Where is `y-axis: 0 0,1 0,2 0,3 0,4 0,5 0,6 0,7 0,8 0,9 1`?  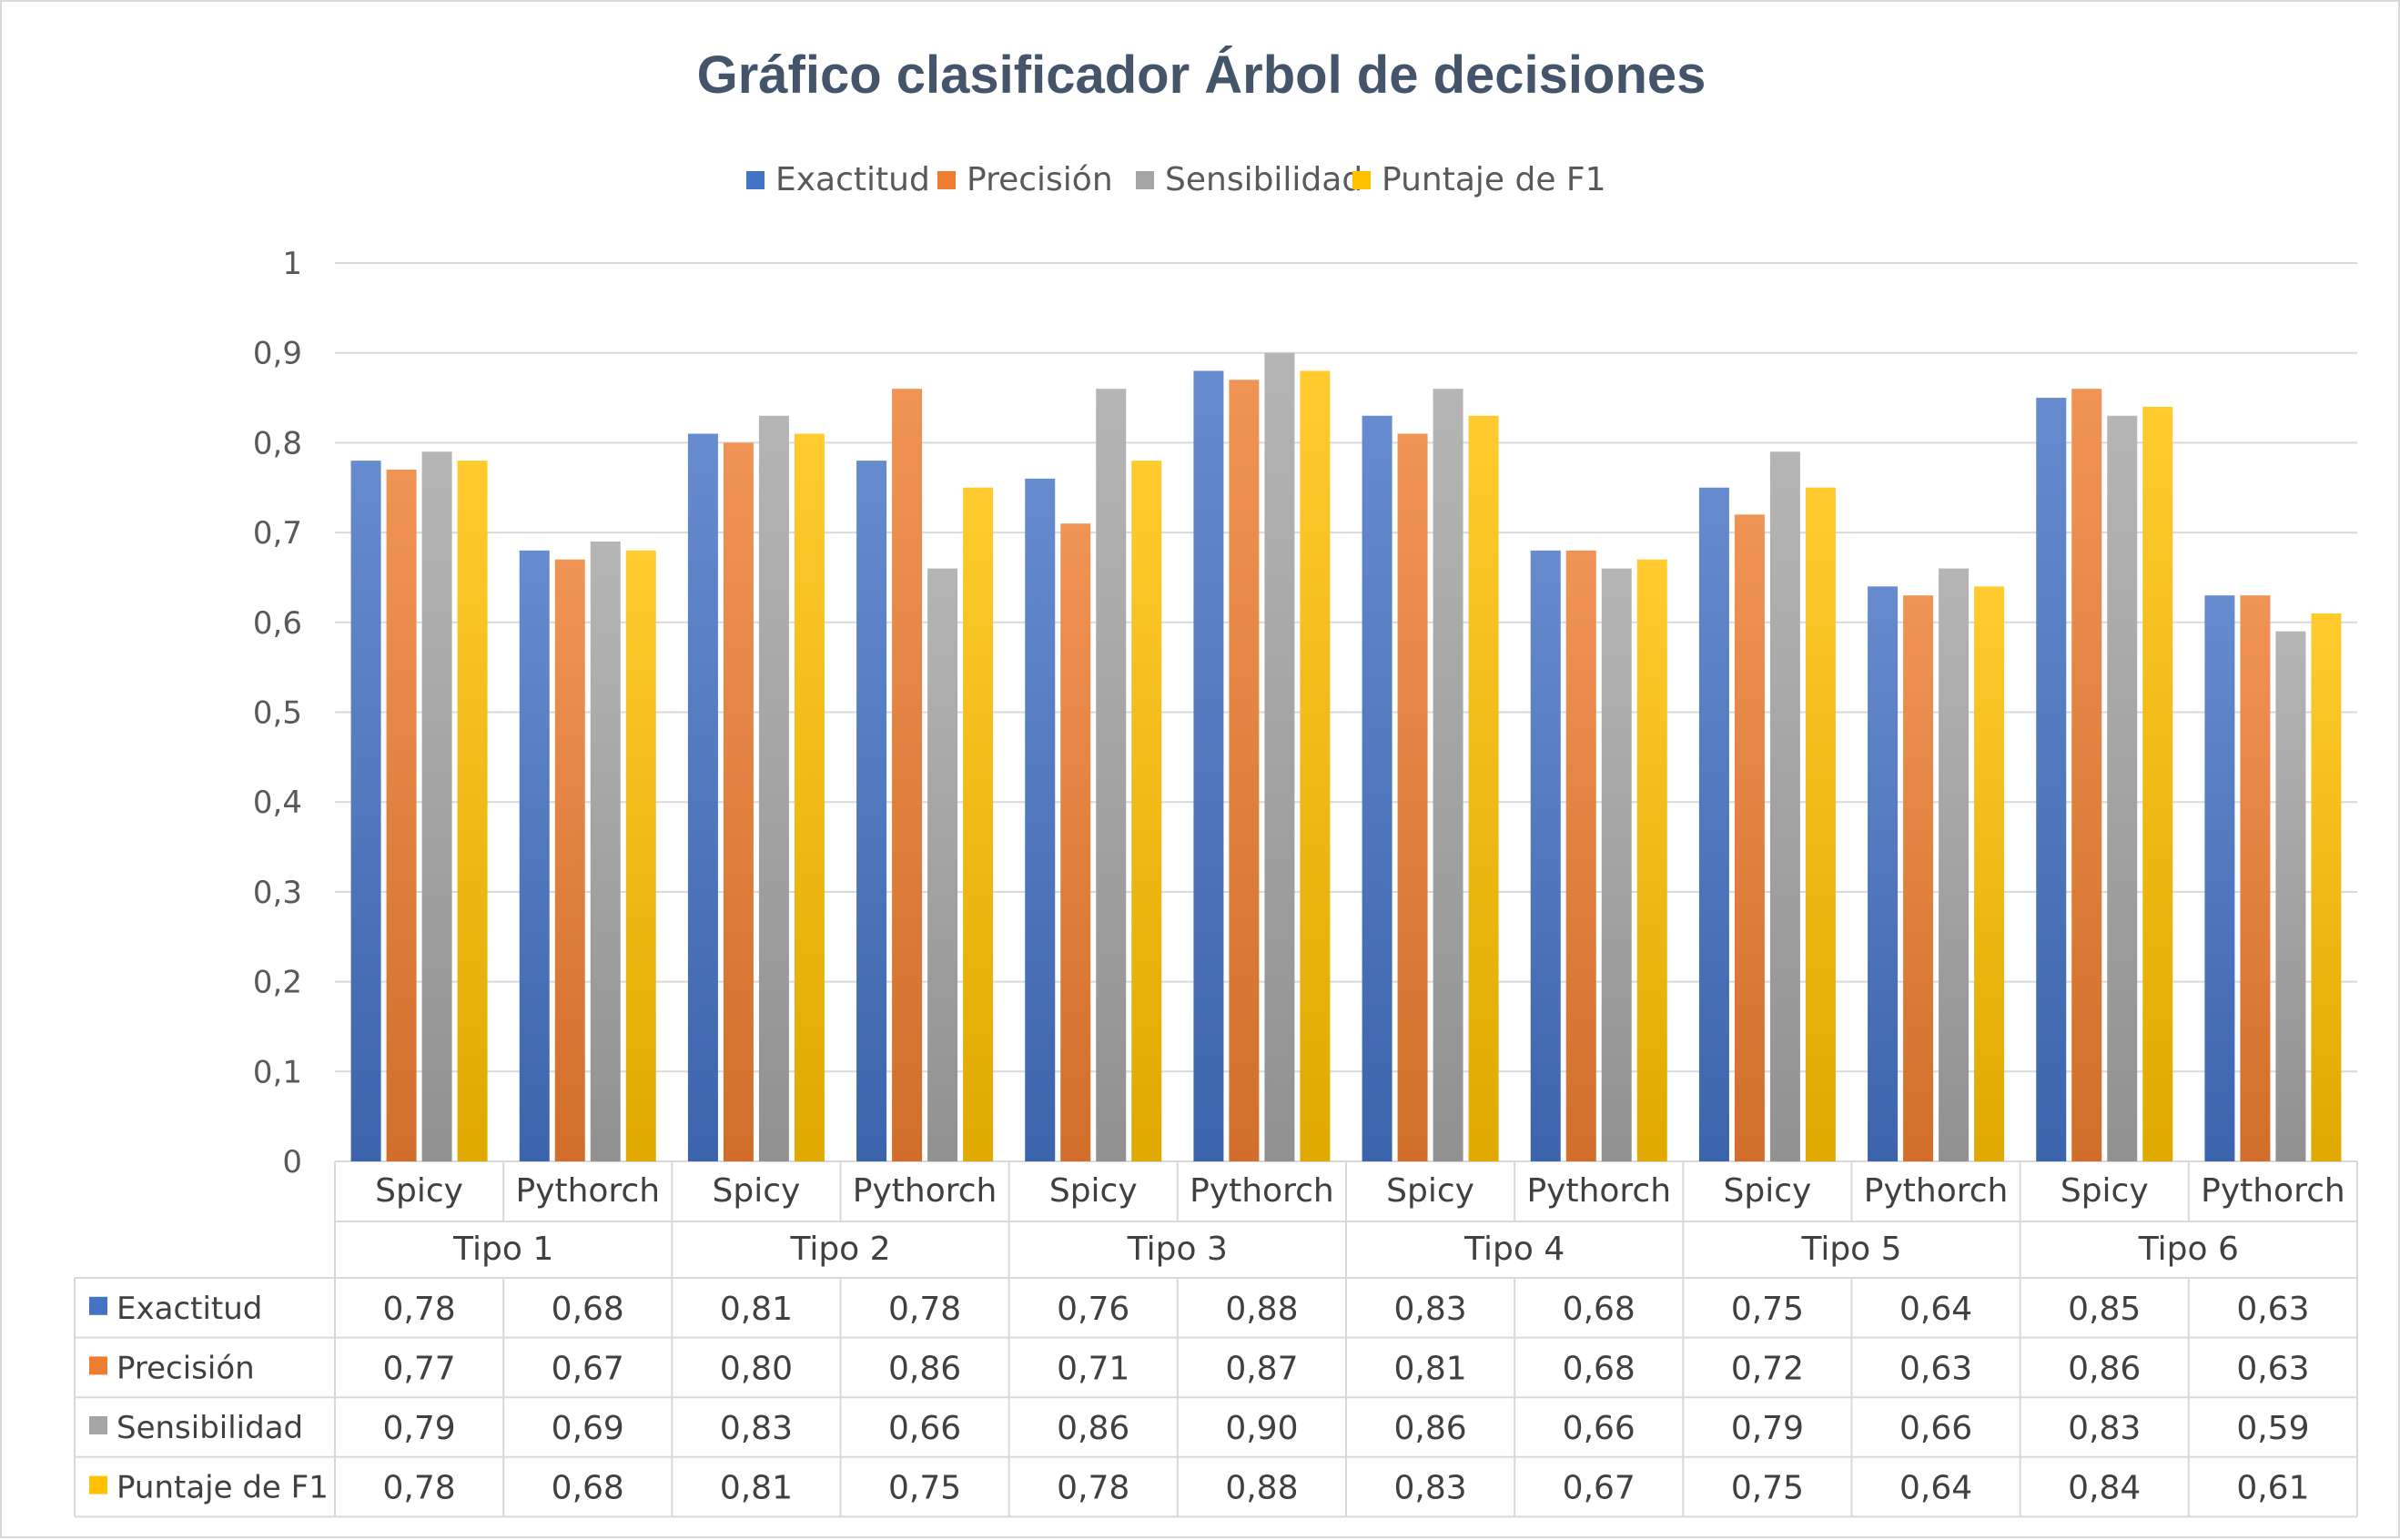 y-axis: 0 0,1 0,2 0,3 0,4 0,5 0,6 0,7 0,8 0,9 1 is located at coordinates (277, 713).